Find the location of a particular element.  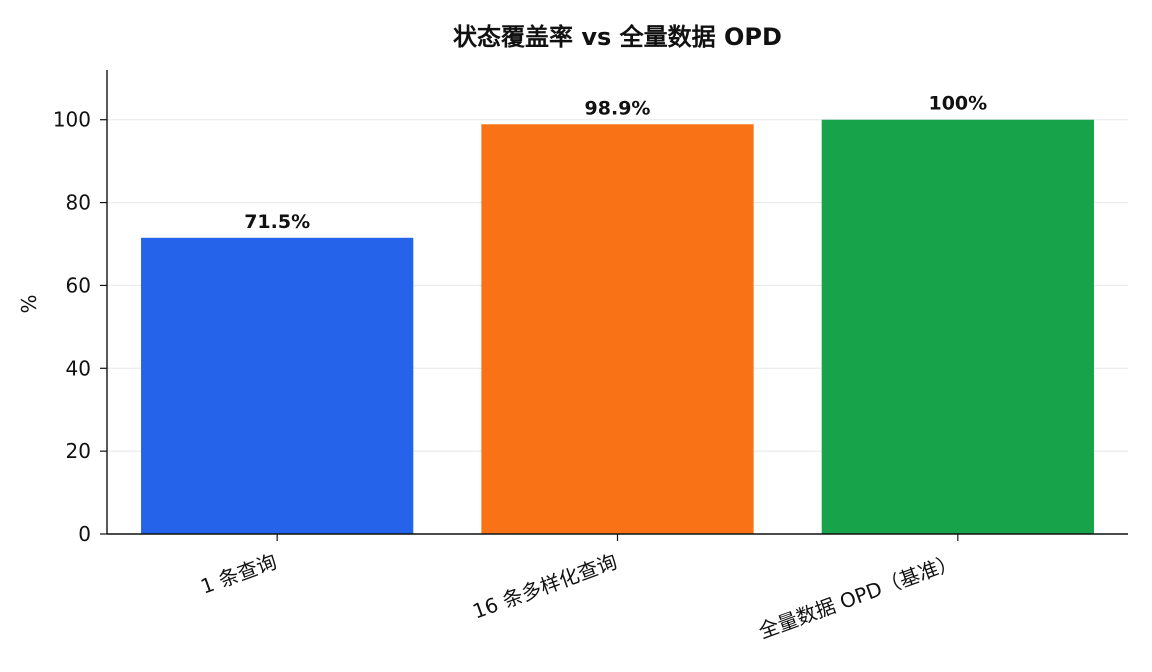

bar-data-label-1: 71.5% is located at coordinates (277, 222).